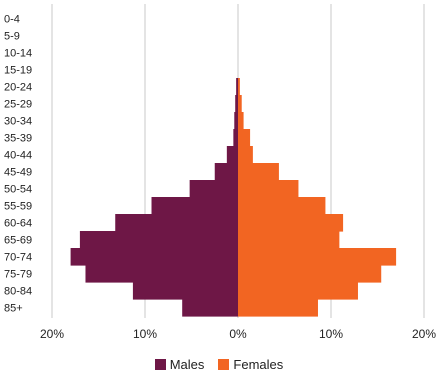 The width and height of the screenshot is (438, 380). Describe the element at coordinates (18, 54) in the screenshot. I see `age-label-10-14: 10-14` at that location.